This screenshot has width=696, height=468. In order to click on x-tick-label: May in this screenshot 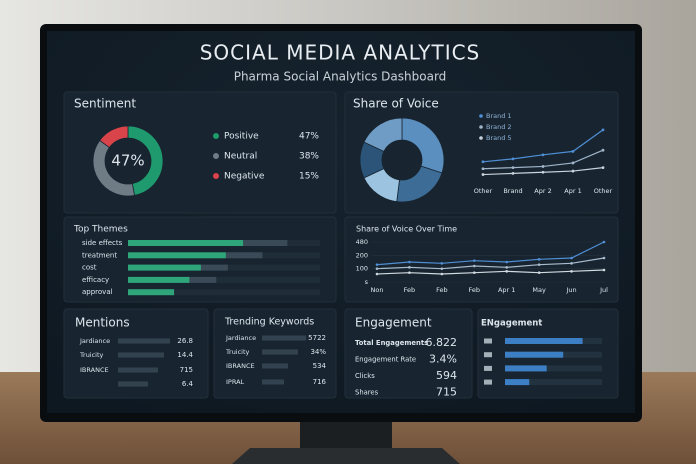, I will do `click(539, 290)`.